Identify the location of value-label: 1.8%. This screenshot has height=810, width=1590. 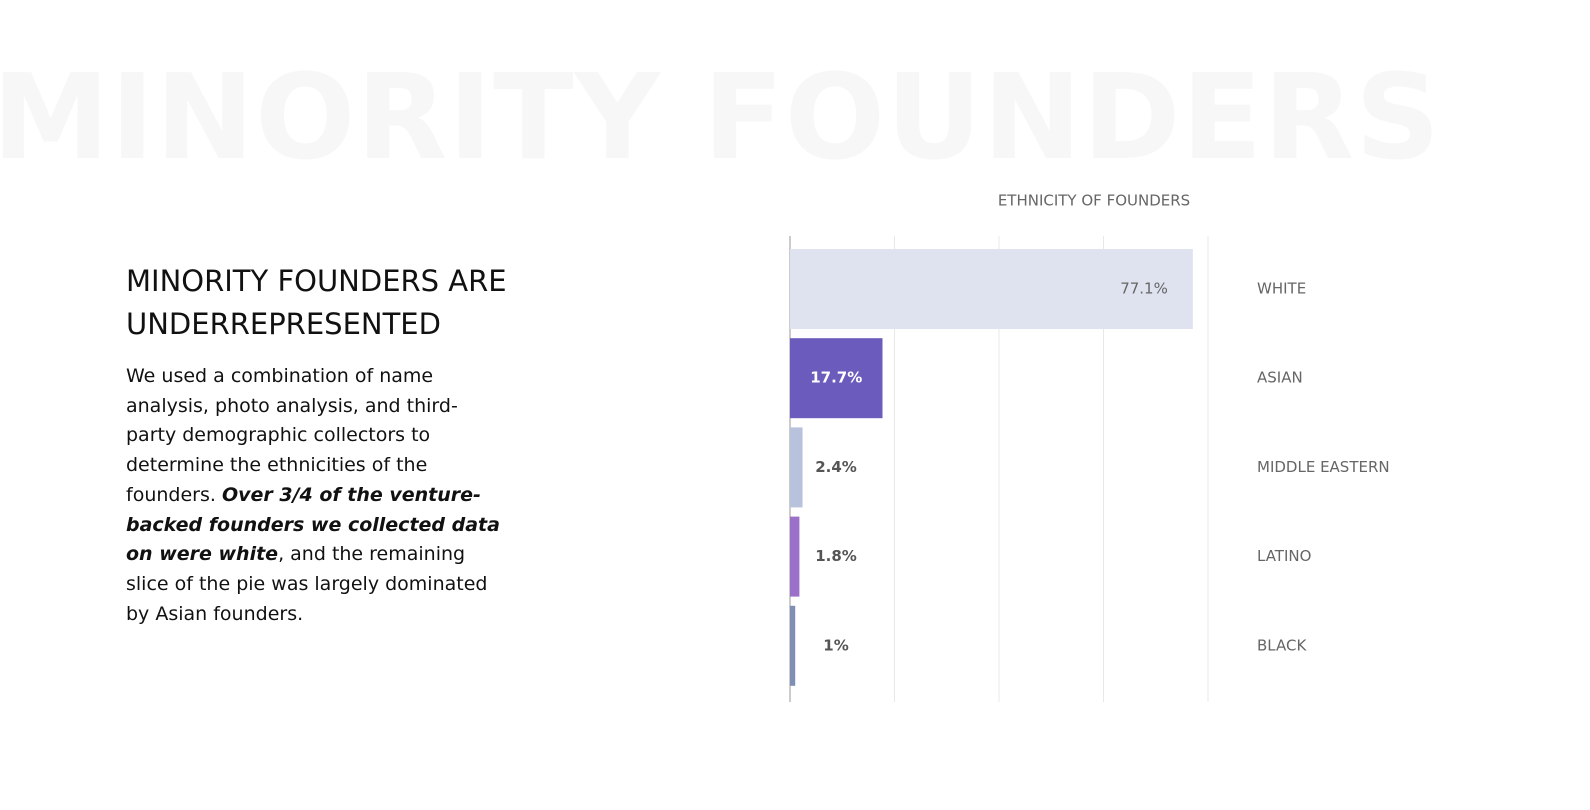
(836, 556).